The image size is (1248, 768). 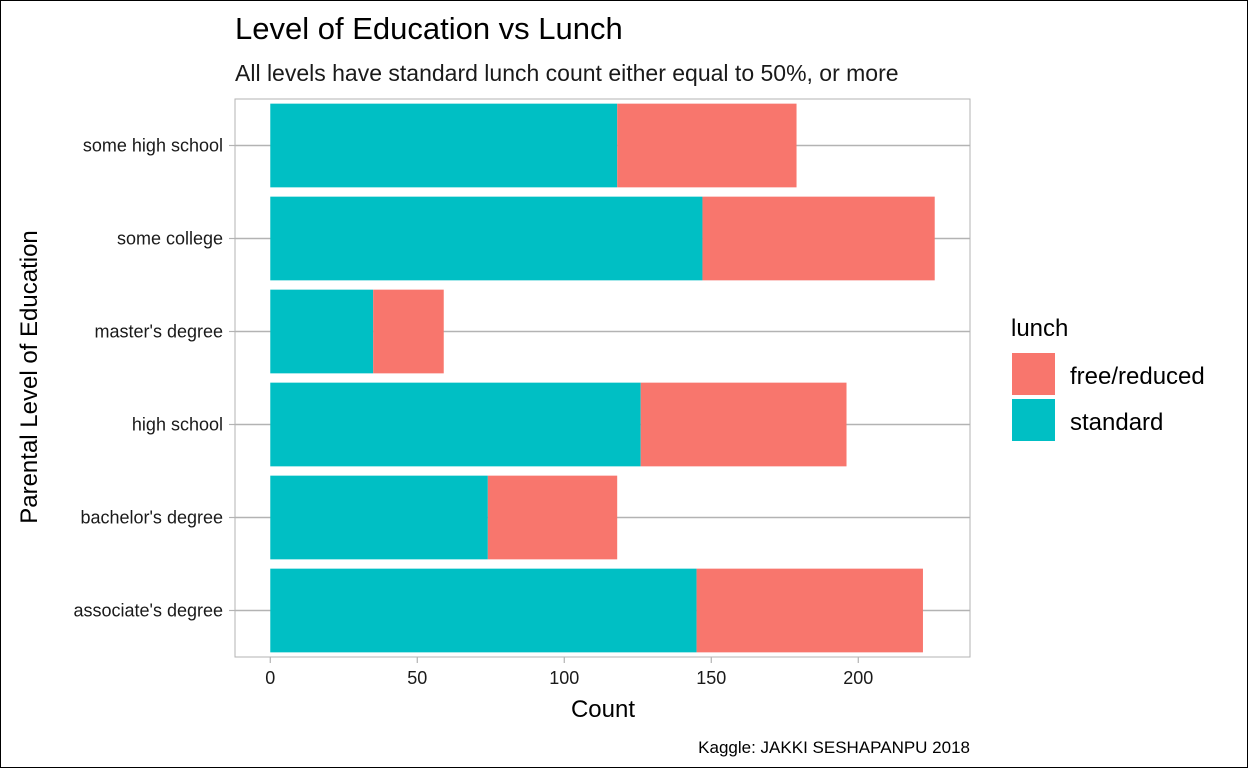 What do you see at coordinates (170, 239) in the screenshot?
I see `y-tick-label: some college` at bounding box center [170, 239].